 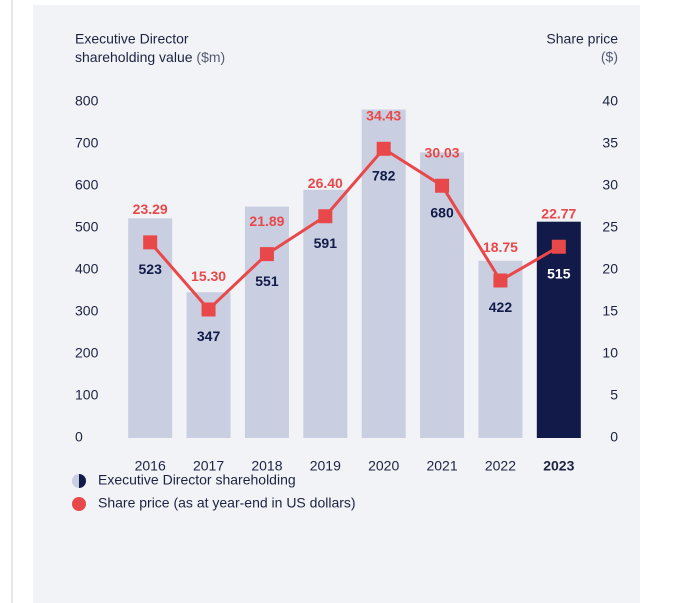 What do you see at coordinates (209, 336) in the screenshot?
I see `bar-label: 347` at bounding box center [209, 336].